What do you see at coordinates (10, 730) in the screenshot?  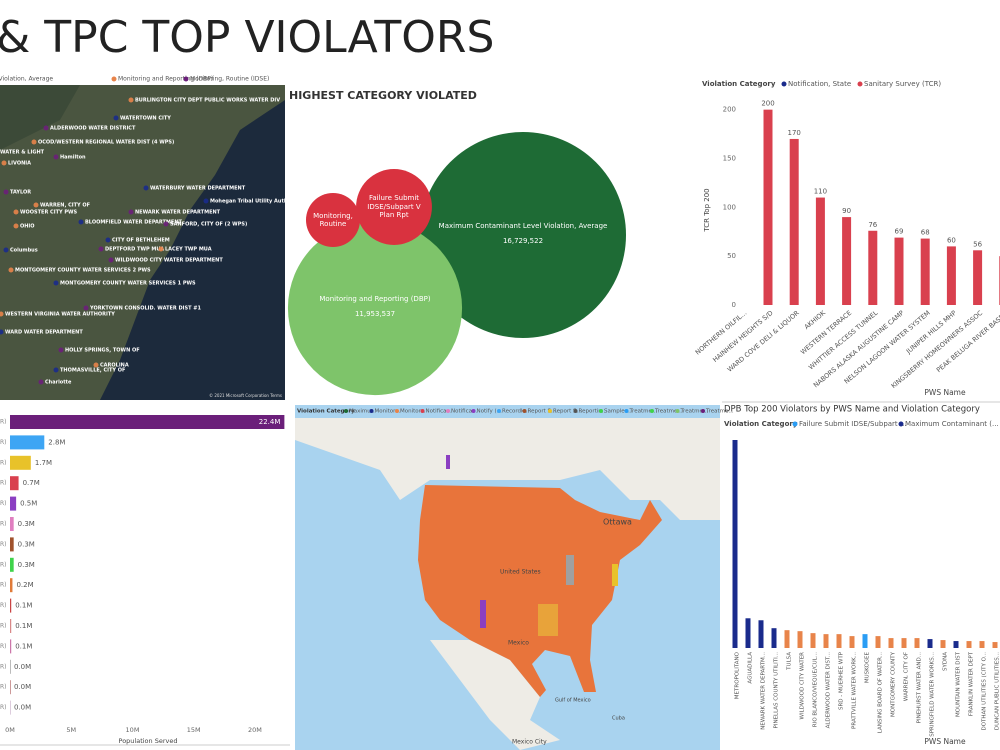 I see `x-tick-label: 0M` at bounding box center [10, 730].